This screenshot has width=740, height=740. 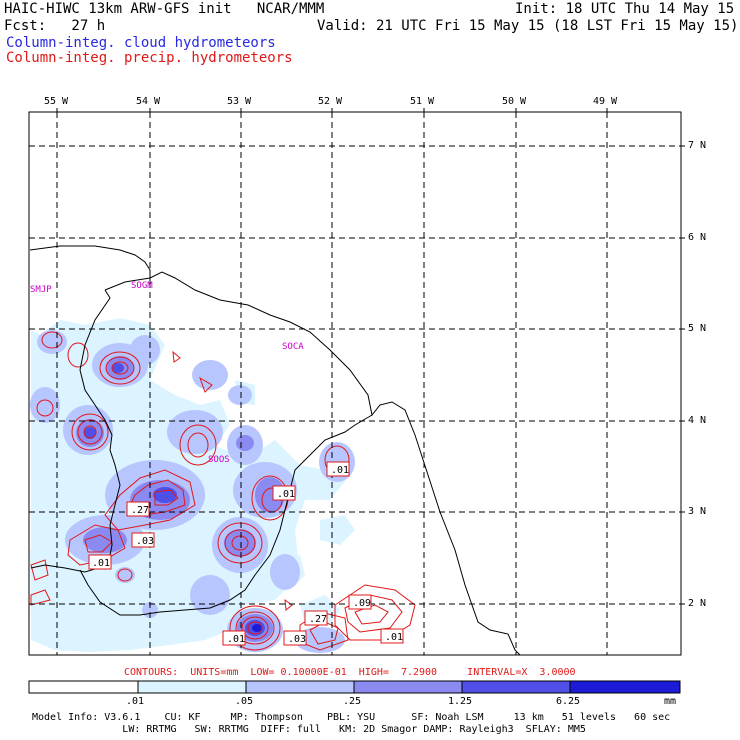 What do you see at coordinates (697, 511) in the screenshot?
I see `lat-label: 3 N` at bounding box center [697, 511].